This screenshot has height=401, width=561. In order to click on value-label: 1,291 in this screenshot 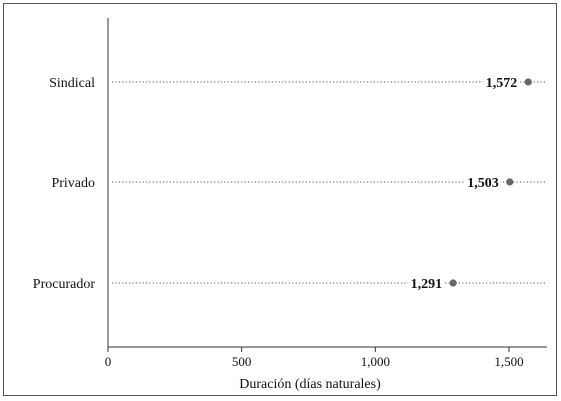, I will do `click(427, 284)`.